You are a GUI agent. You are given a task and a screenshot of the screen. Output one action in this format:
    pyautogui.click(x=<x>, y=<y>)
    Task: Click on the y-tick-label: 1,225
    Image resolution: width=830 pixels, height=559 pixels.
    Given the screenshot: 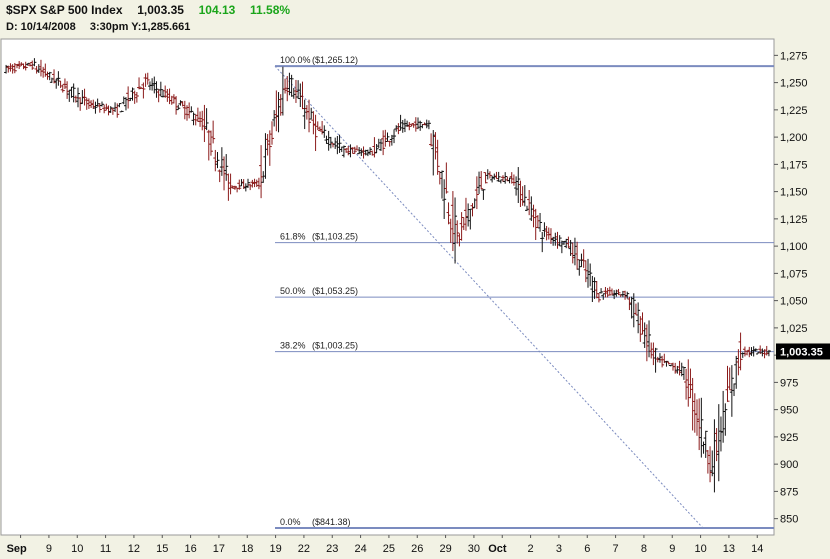 What is the action you would take?
    pyautogui.click(x=794, y=111)
    